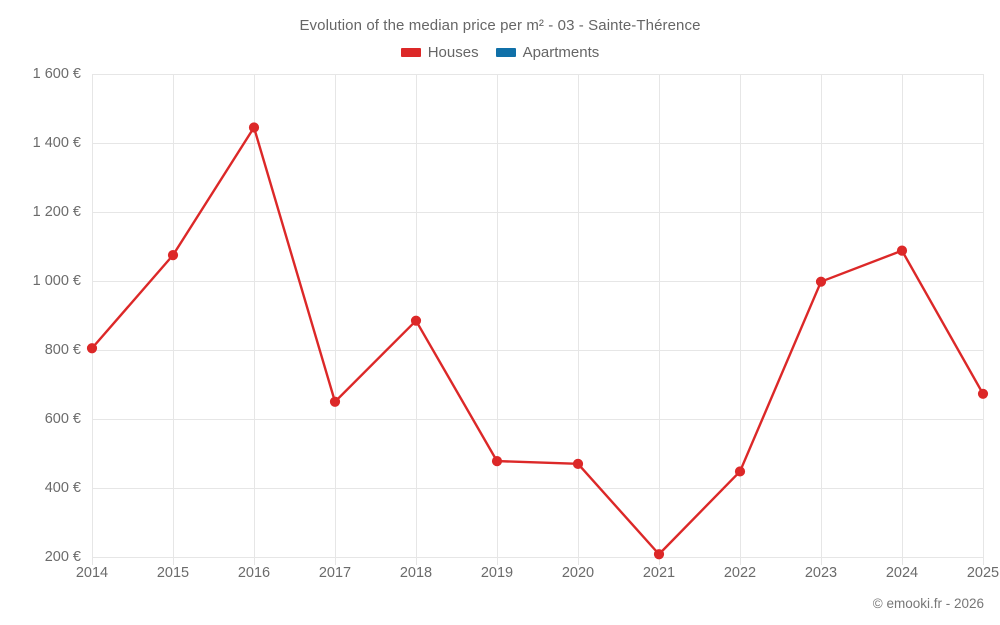 This screenshot has height=625, width=1000. Describe the element at coordinates (453, 52) in the screenshot. I see `legend-label-houses: Houses` at that location.